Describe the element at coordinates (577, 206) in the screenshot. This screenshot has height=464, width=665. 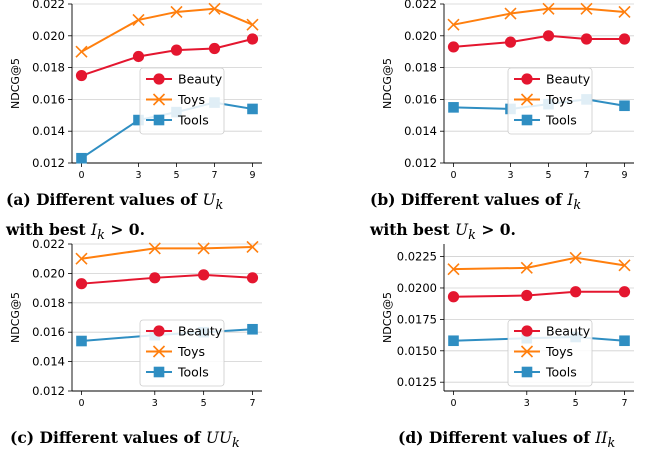
I see `caption-b-sub: k` at that location.